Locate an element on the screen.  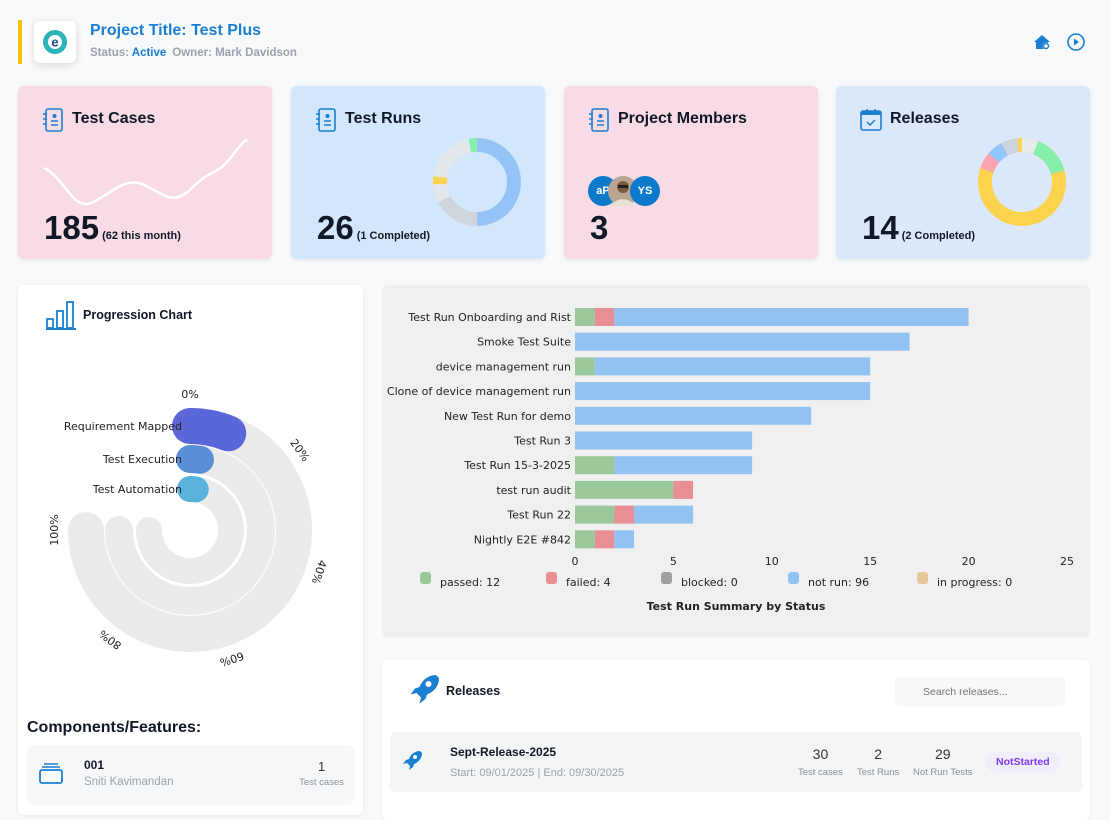
releases-panel-title: Releases is located at coordinates (473, 691).